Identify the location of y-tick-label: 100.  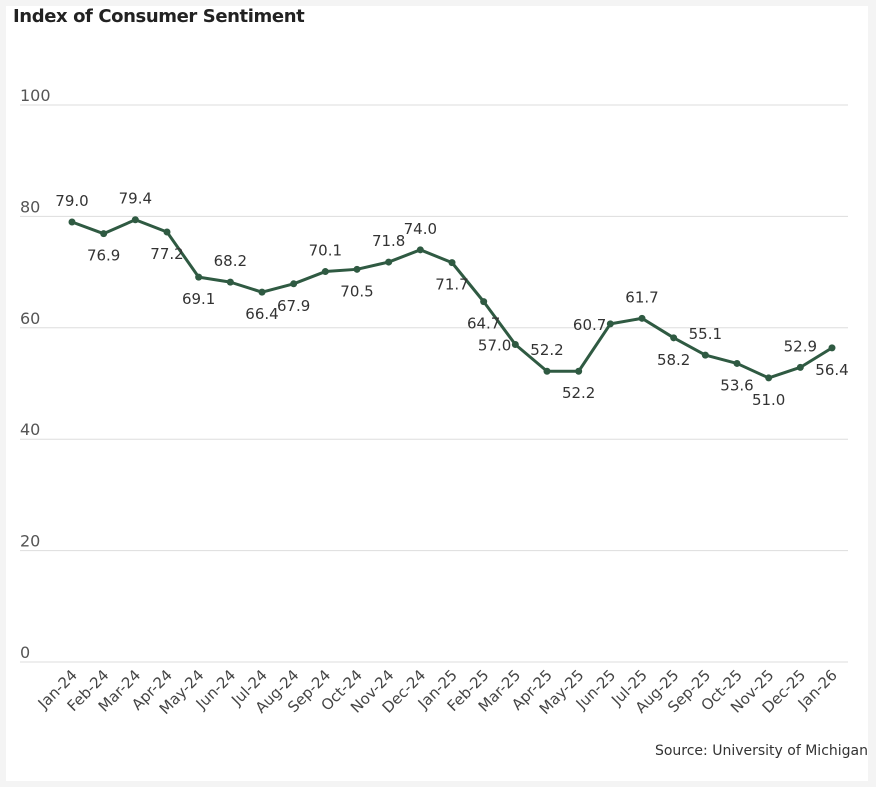
(35, 95).